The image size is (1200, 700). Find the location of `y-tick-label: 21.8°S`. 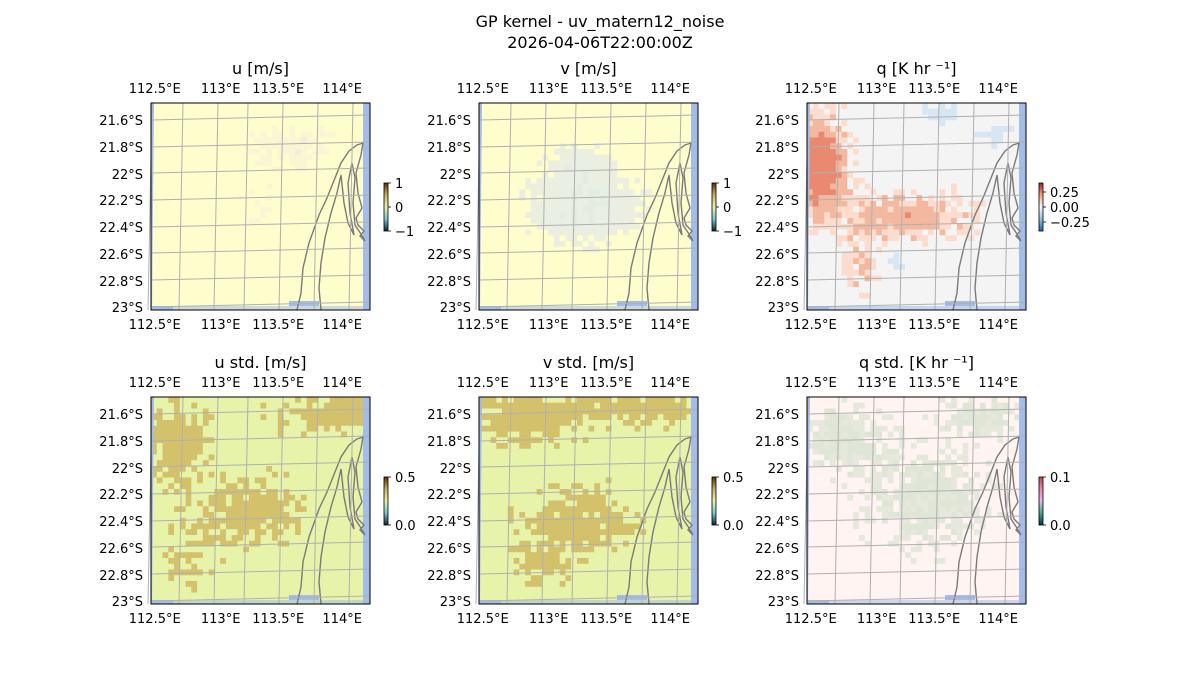

y-tick-label: 21.8°S is located at coordinates (121, 148).